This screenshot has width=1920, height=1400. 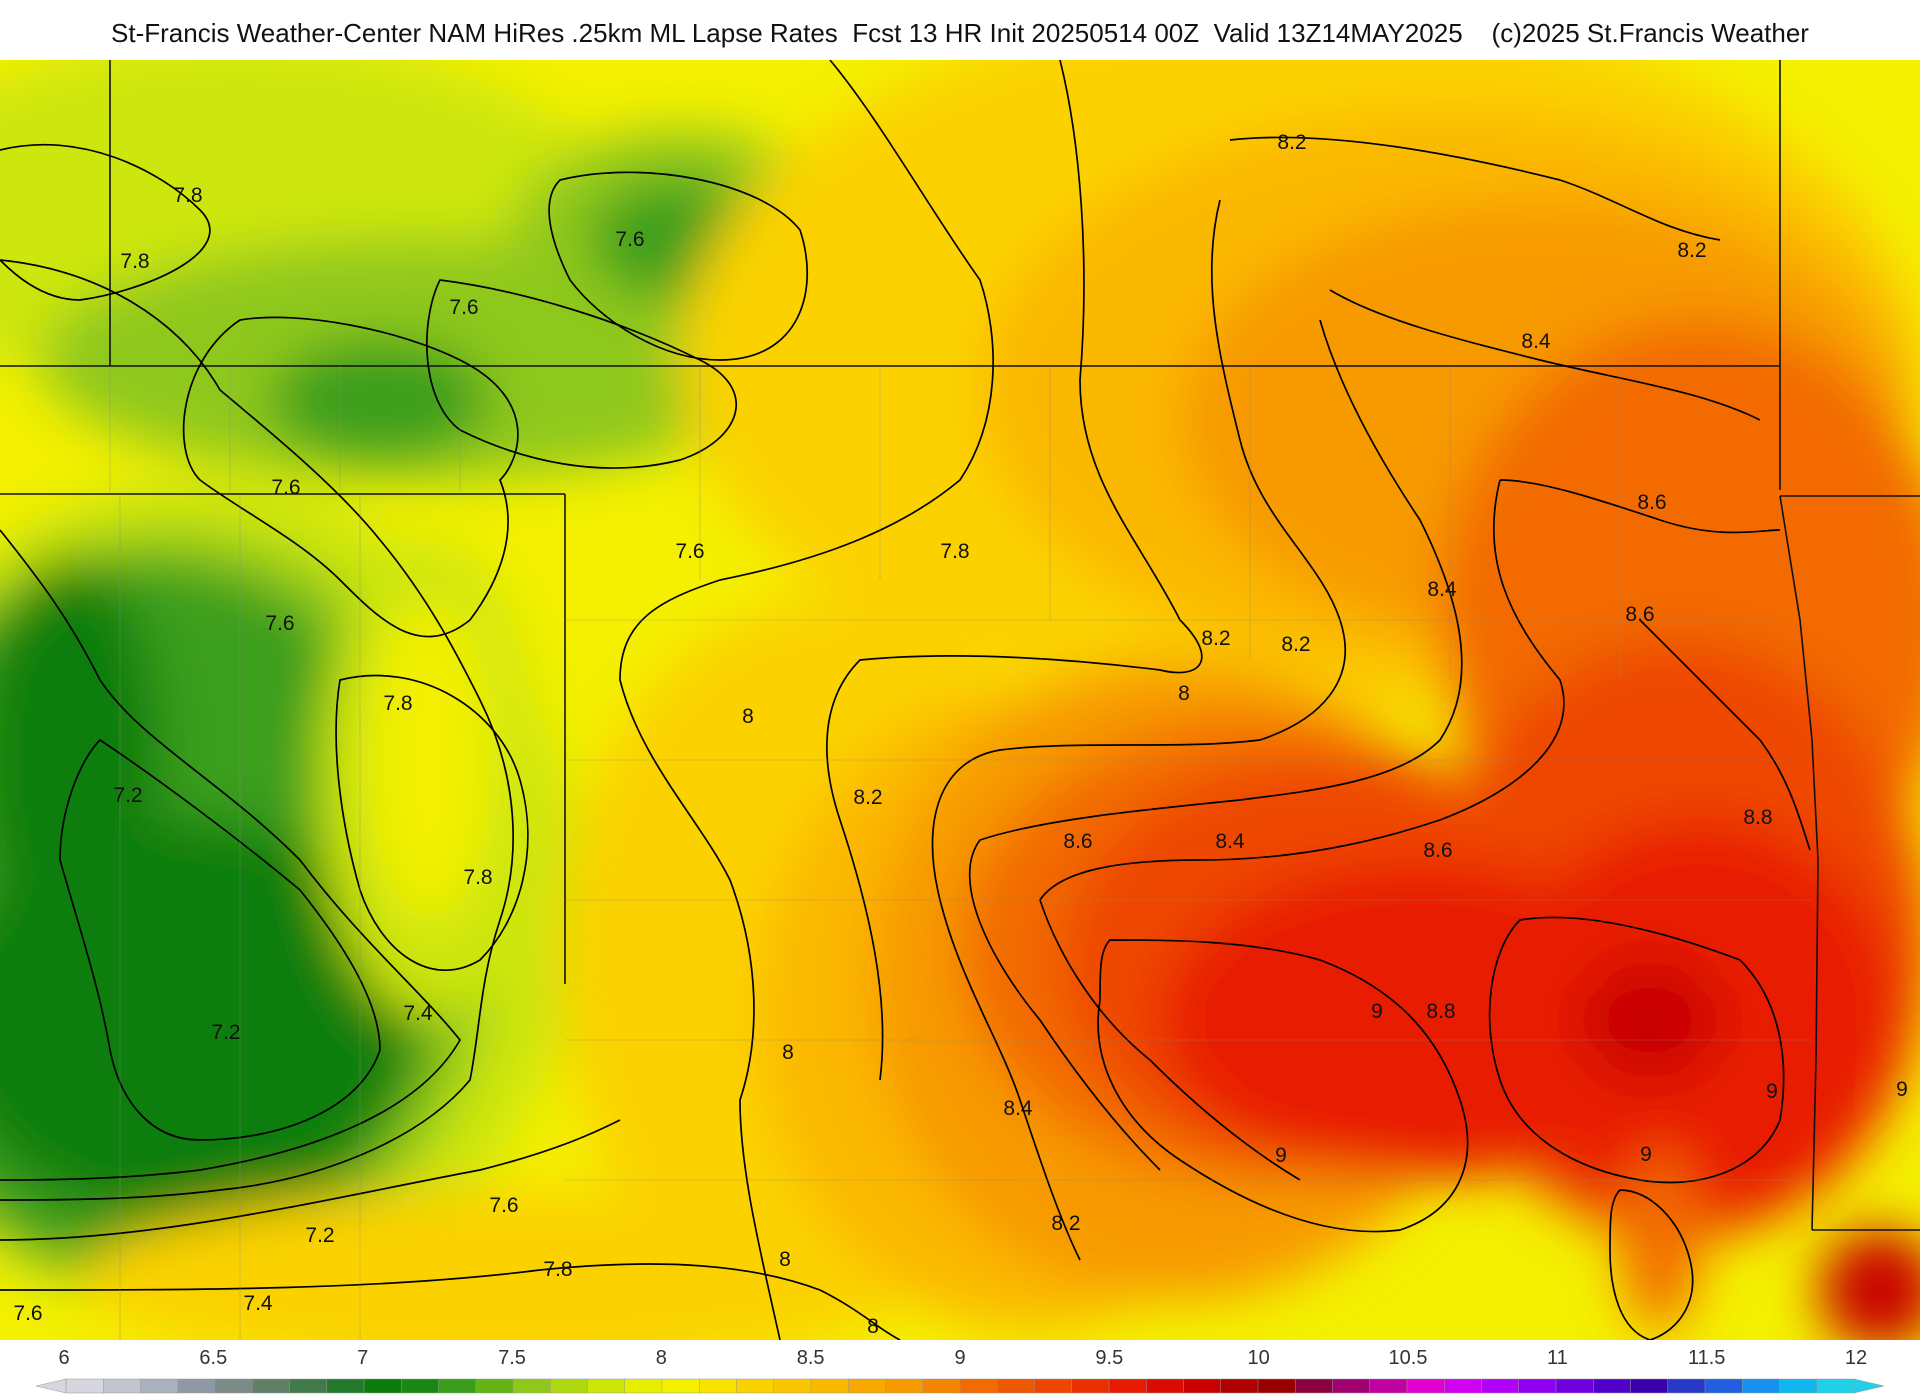 What do you see at coordinates (1259, 1358) in the screenshot?
I see `legend-tick-label: 10` at bounding box center [1259, 1358].